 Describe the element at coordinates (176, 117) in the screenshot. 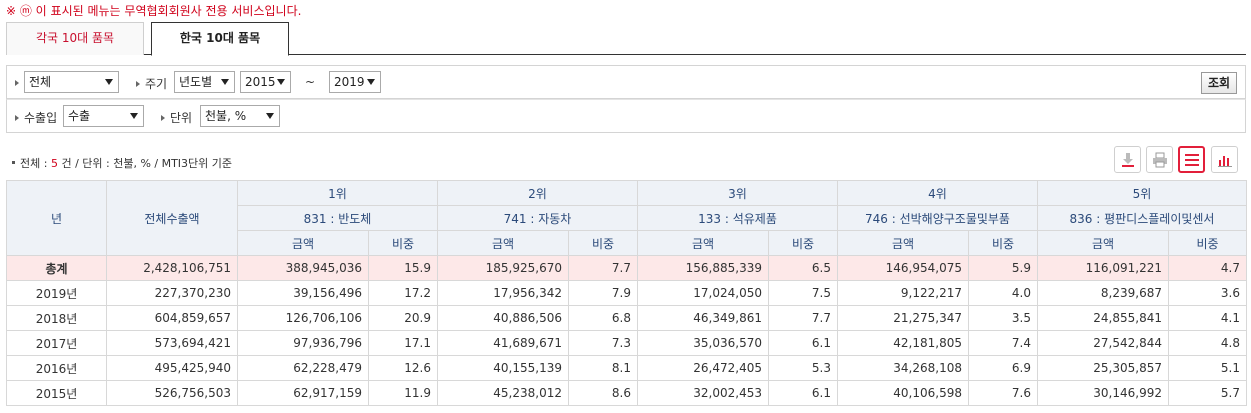

I see `unit-label: 단위` at that location.